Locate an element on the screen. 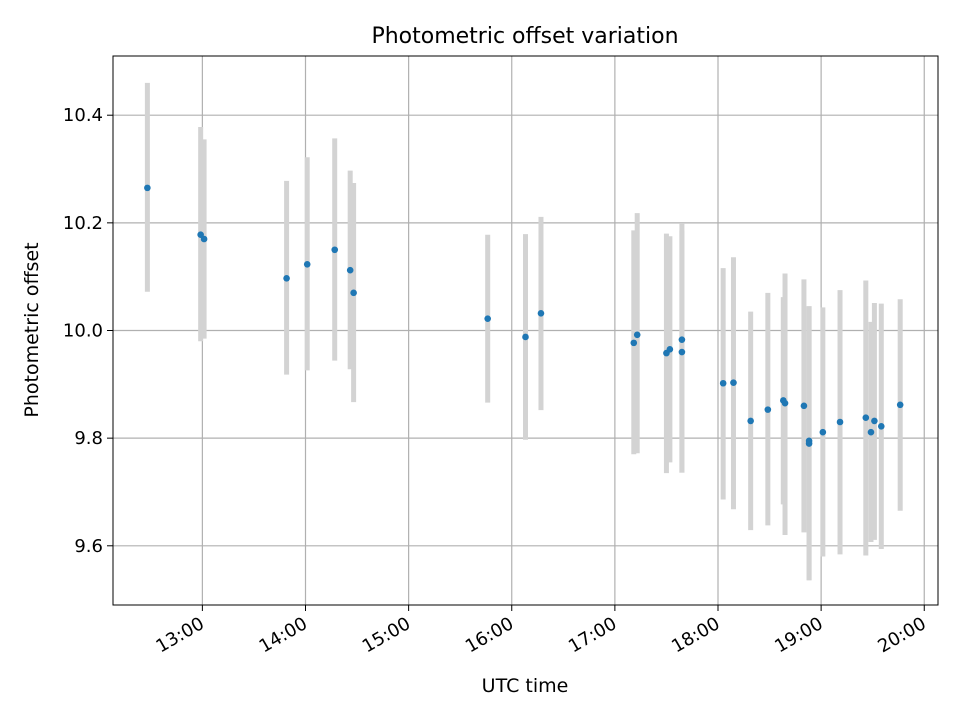 Image resolution: width=960 pixels, height=725 pixels. y-tick-label: 10.2 is located at coordinates (83, 223).